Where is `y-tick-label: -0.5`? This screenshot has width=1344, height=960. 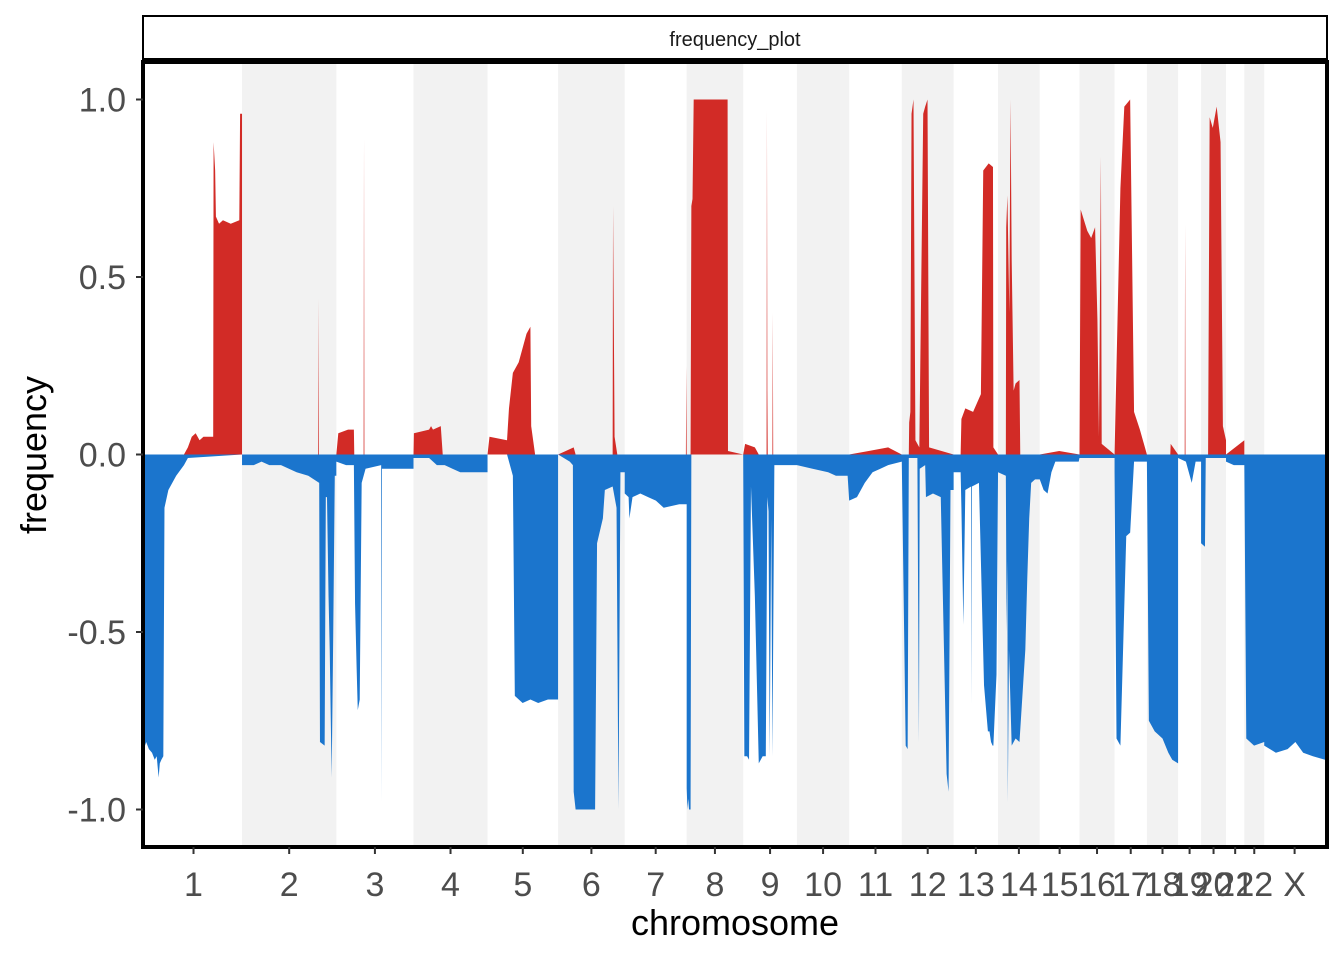 y-tick-label: -0.5 is located at coordinates (96, 633).